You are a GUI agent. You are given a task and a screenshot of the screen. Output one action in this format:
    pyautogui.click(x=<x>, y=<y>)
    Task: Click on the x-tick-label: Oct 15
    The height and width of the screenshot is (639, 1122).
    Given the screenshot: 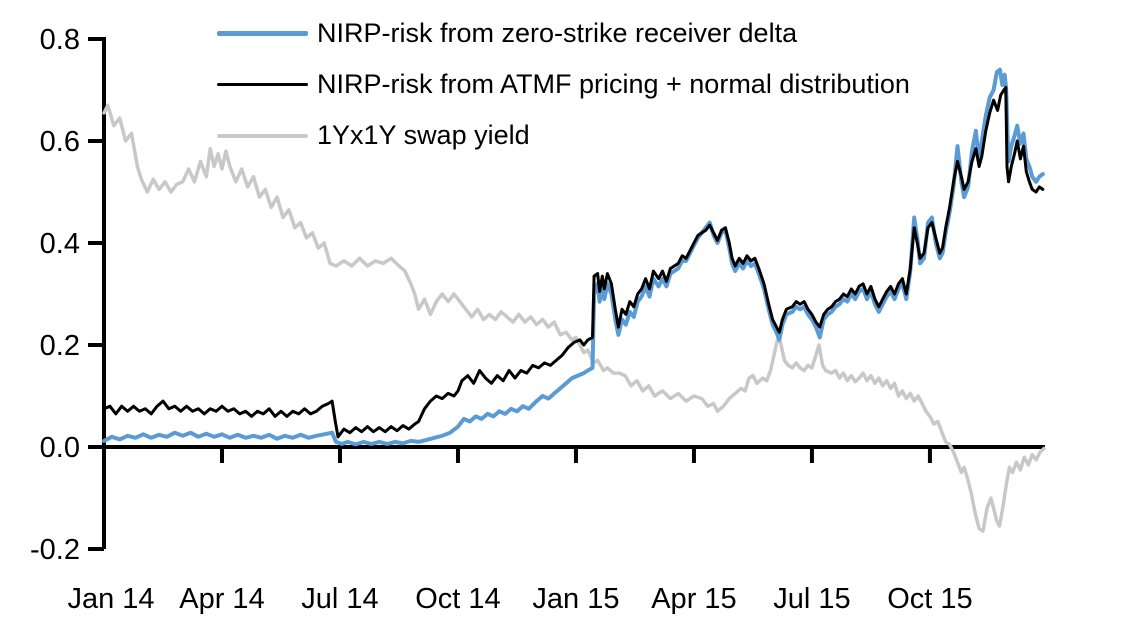 What is the action you would take?
    pyautogui.click(x=929, y=599)
    